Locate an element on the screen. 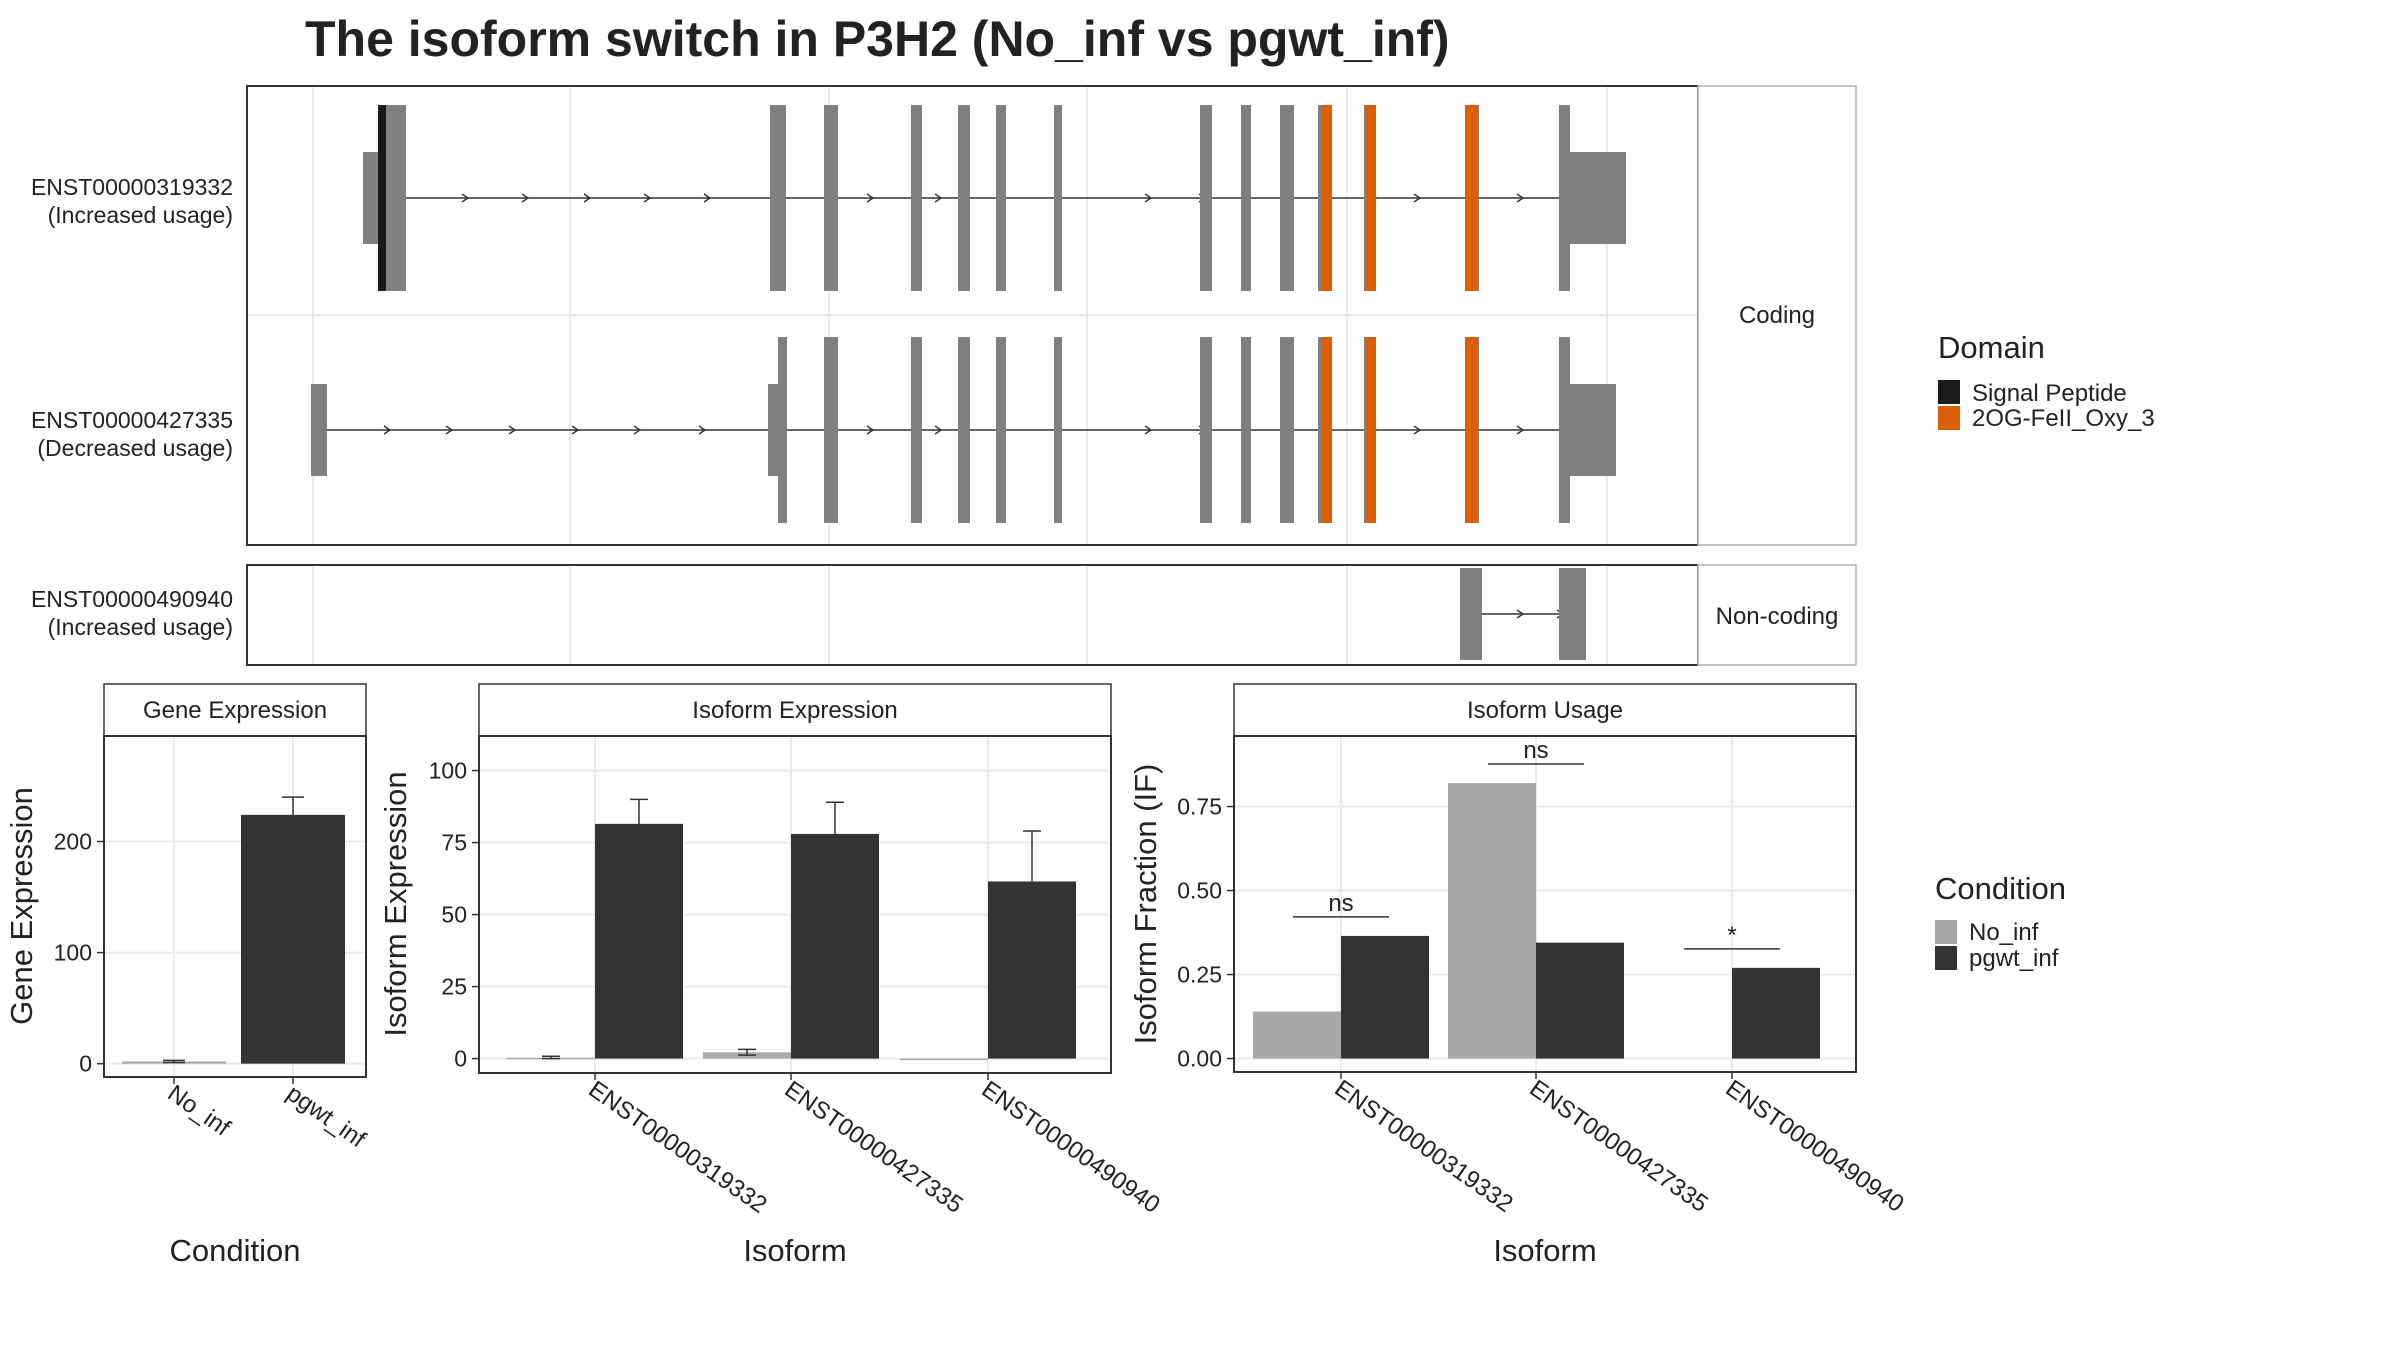  isoform-expression-x-label: Isoform is located at coordinates (794, 1250).